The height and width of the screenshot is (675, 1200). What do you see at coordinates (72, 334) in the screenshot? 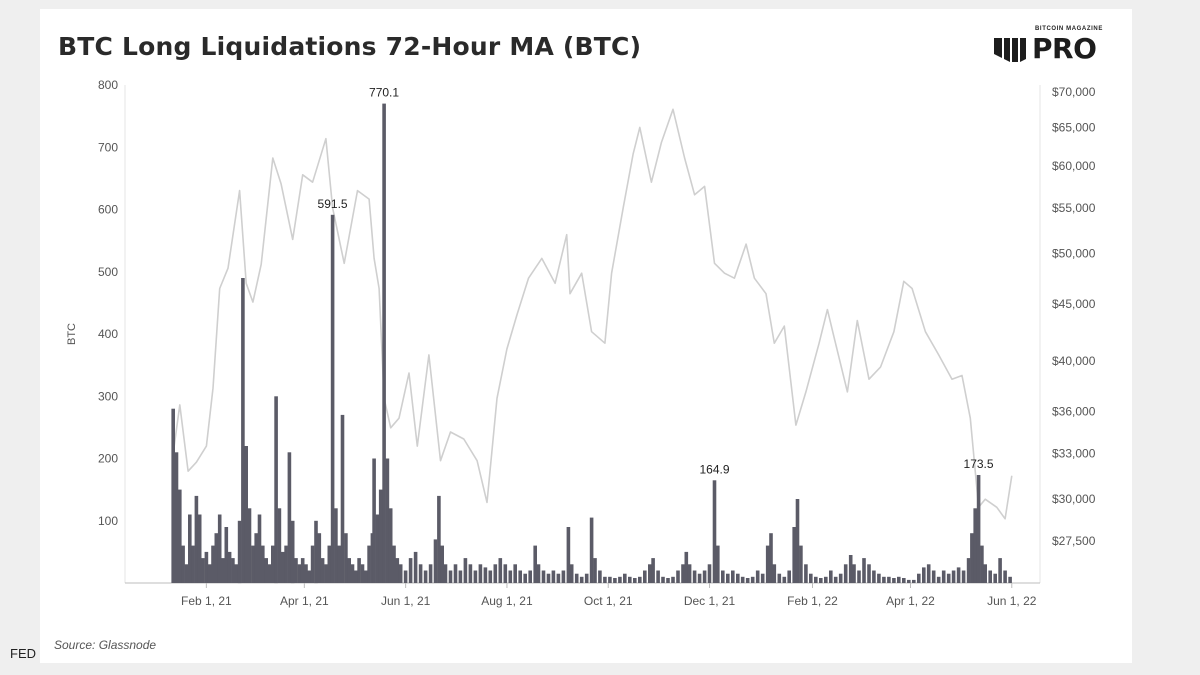
I see `y-axis-label: BTC` at bounding box center [72, 334].